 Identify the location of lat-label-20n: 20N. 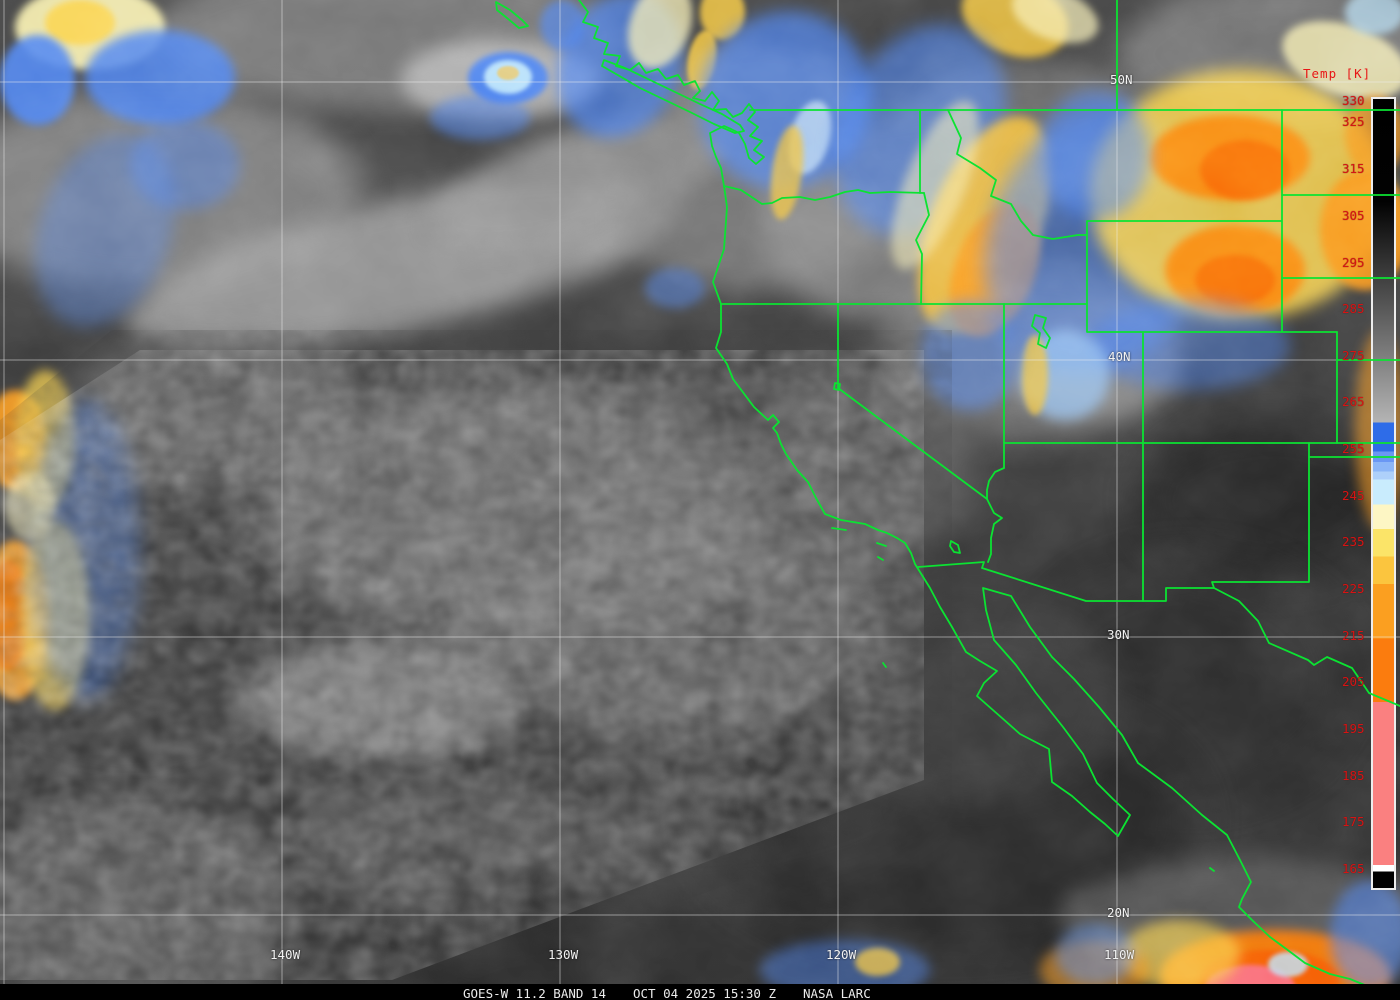
(1118, 912).